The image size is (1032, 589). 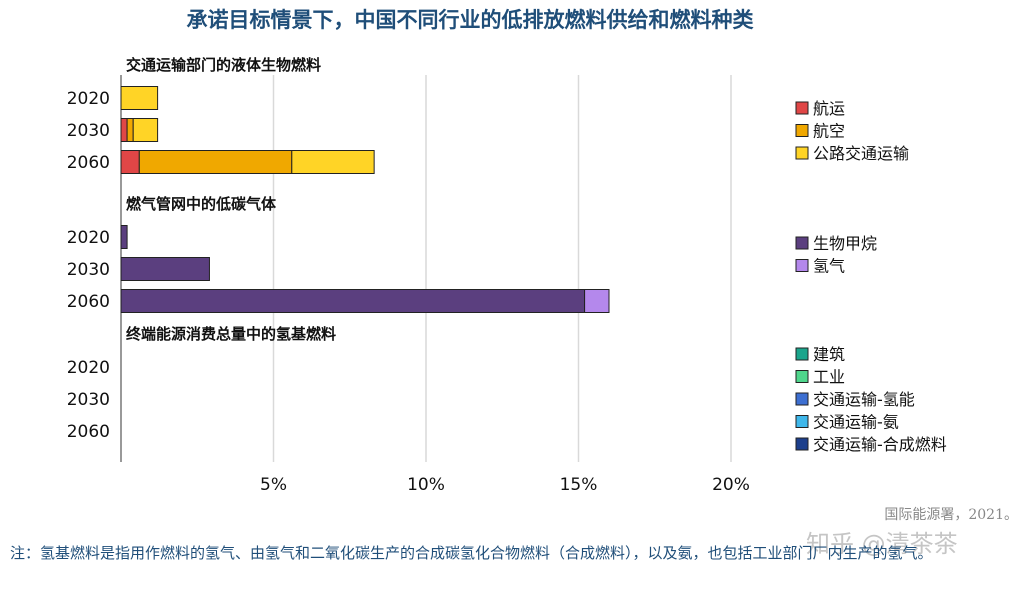 What do you see at coordinates (829, 108) in the screenshot?
I see `legend-label: 航运` at bounding box center [829, 108].